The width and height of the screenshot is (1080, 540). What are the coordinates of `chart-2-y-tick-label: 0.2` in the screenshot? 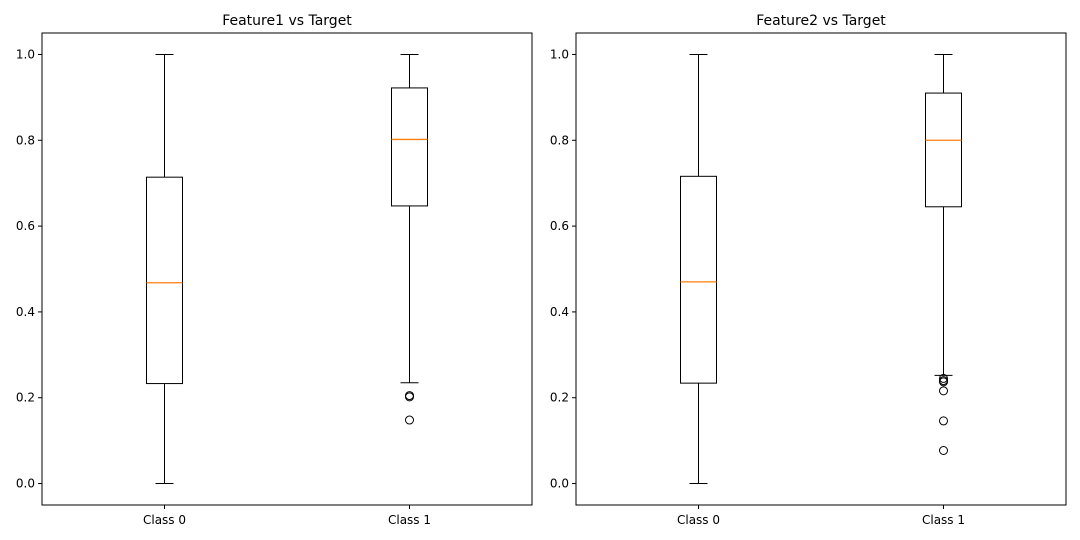 It's located at (559, 398).